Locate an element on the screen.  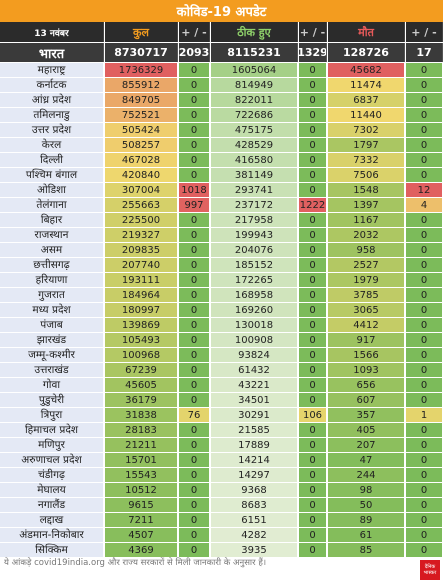
data-cell: 607 is located at coordinates (366, 400).